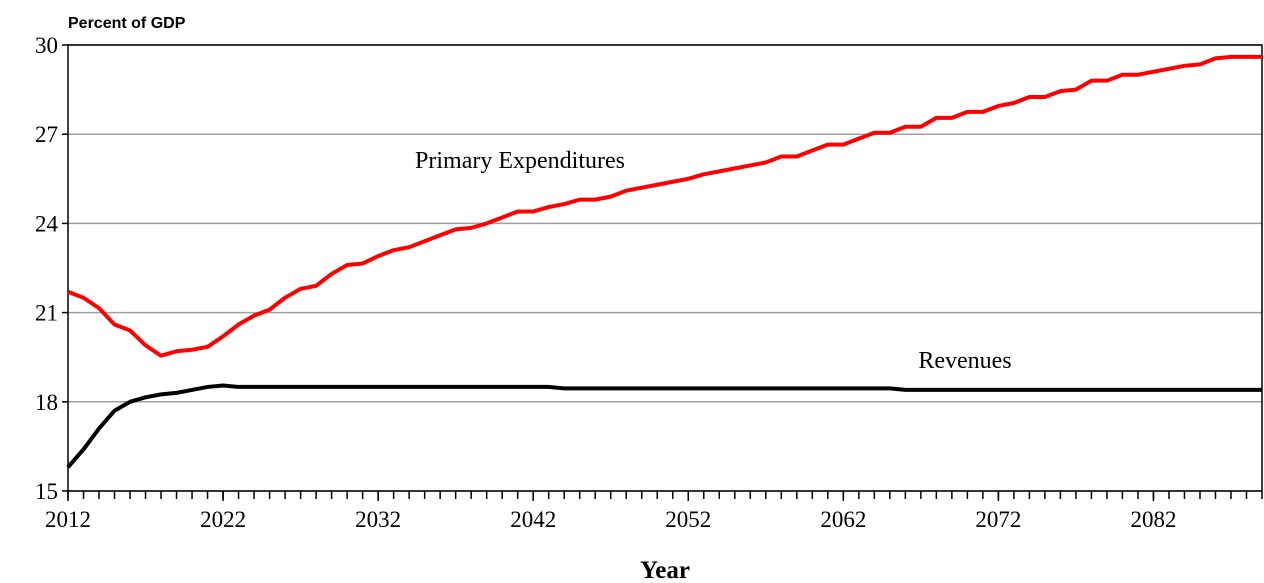  Describe the element at coordinates (46, 45) in the screenshot. I see `y-tick-label: 30` at that location.